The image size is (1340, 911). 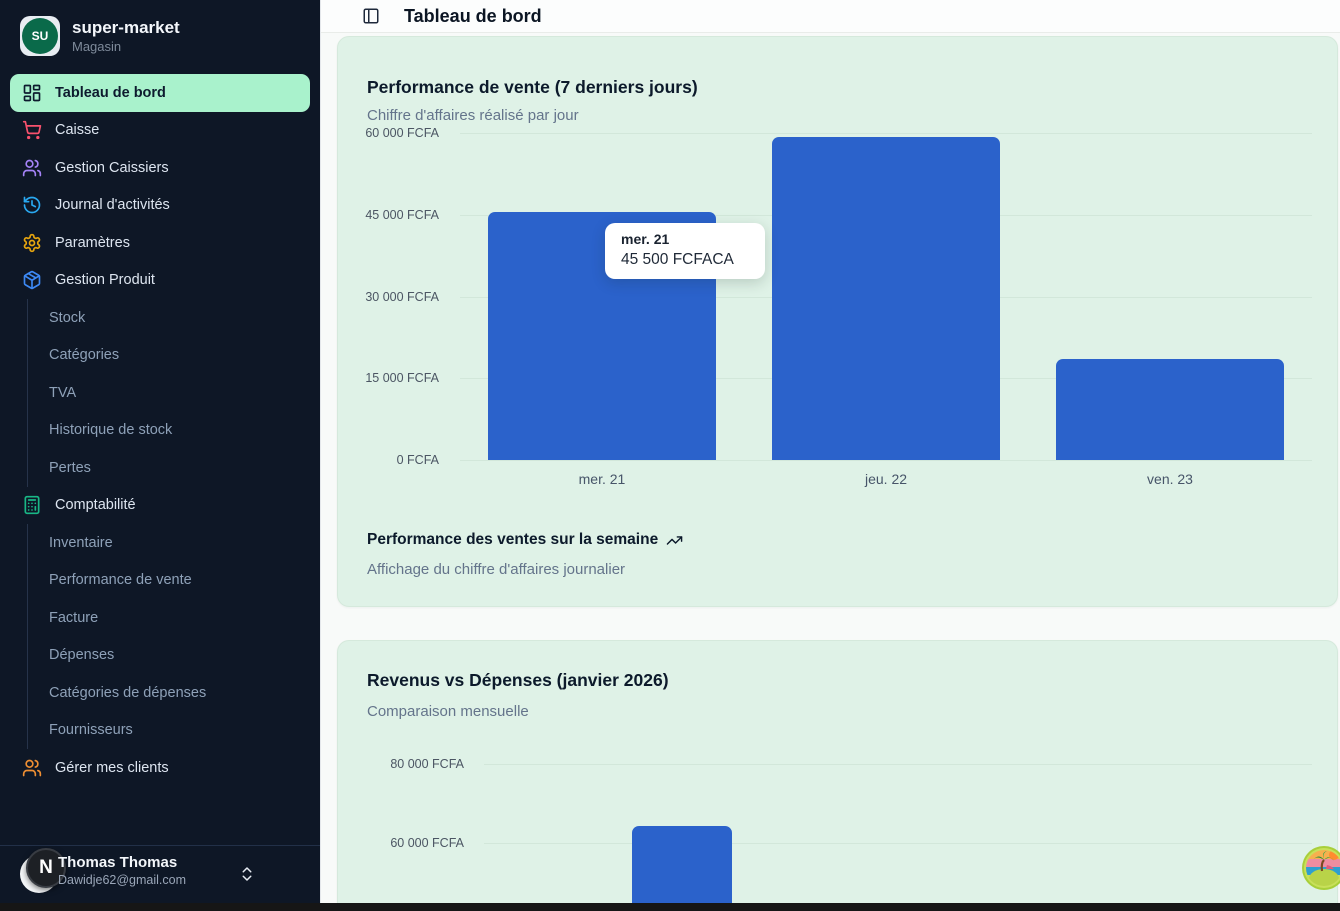 I want to click on sidebar-item-label: Pertes, so click(x=70, y=467).